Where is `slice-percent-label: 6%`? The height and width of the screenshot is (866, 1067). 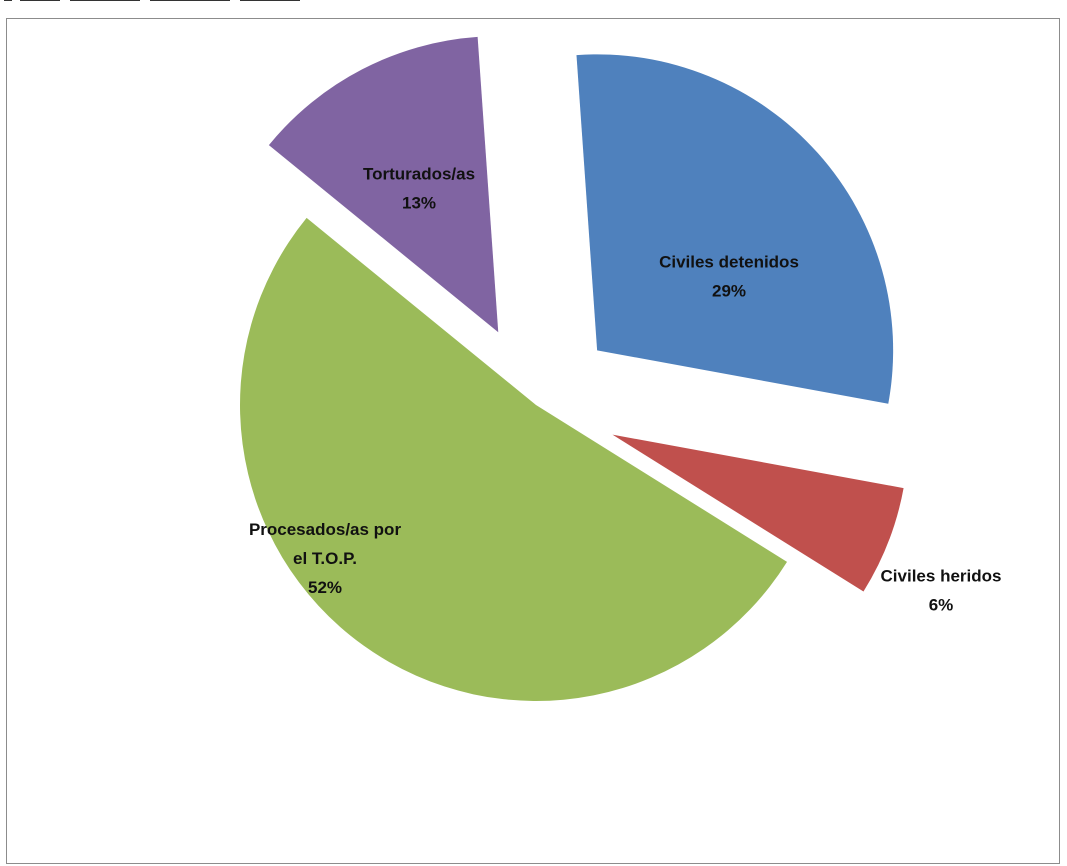
slice-percent-label: 6% is located at coordinates (941, 605).